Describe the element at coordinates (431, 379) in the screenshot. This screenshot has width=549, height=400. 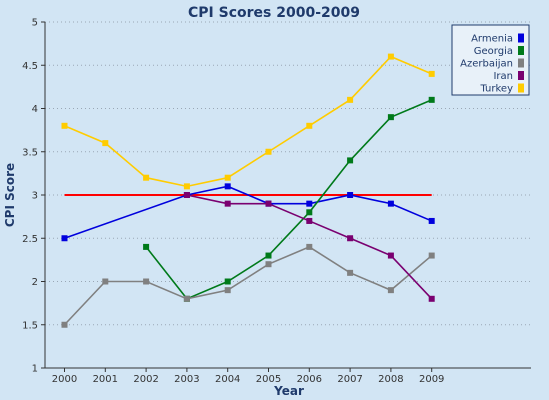
I see `x-tick-label: 2009` at that location.